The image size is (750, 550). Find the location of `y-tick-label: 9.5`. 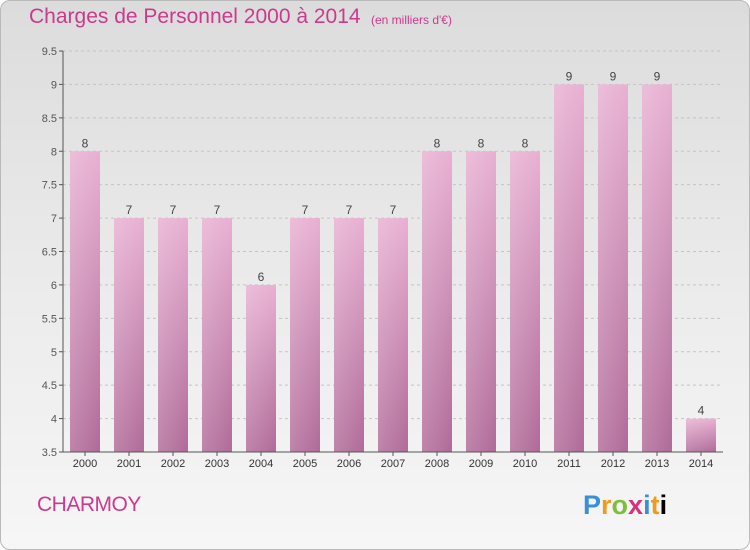

y-tick-label: 9.5 is located at coordinates (49, 52).